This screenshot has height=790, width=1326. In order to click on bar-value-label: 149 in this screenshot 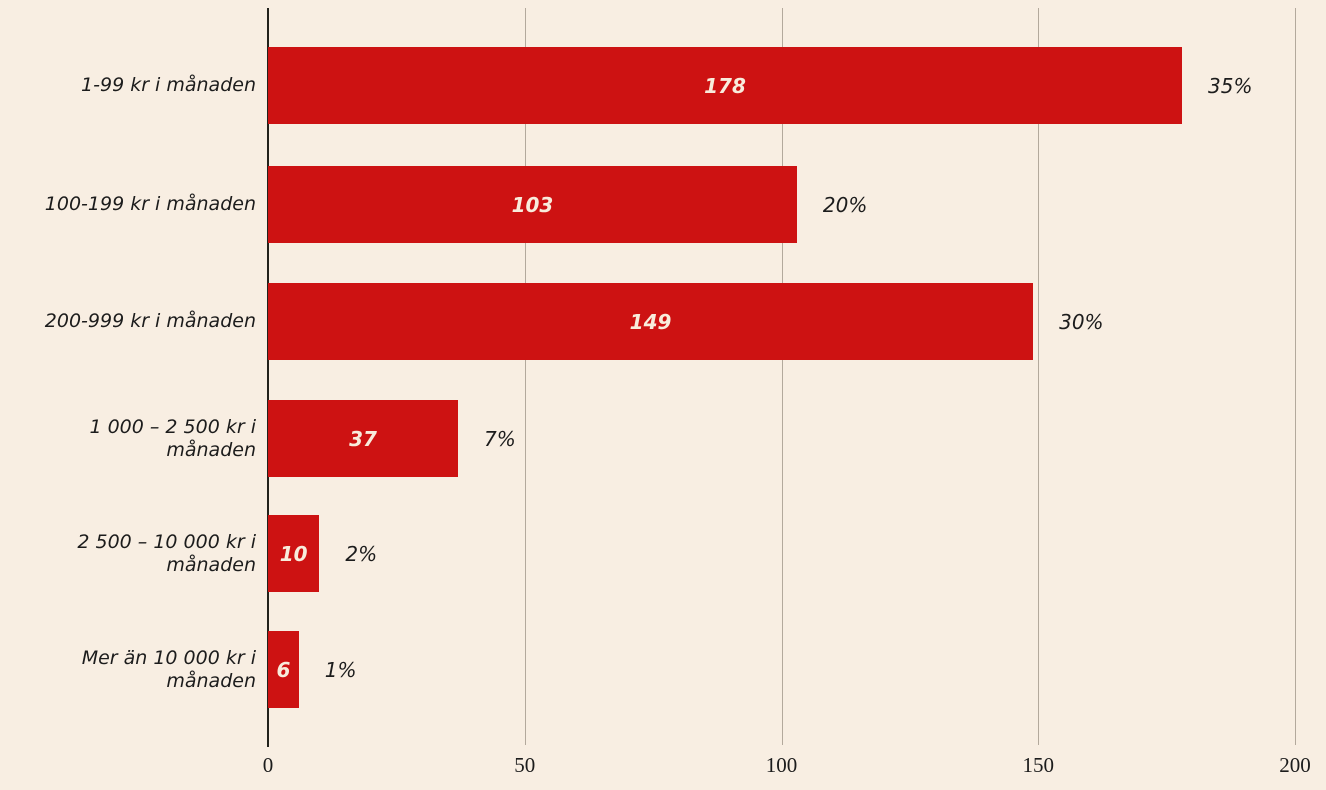, I will do `click(650, 321)`.